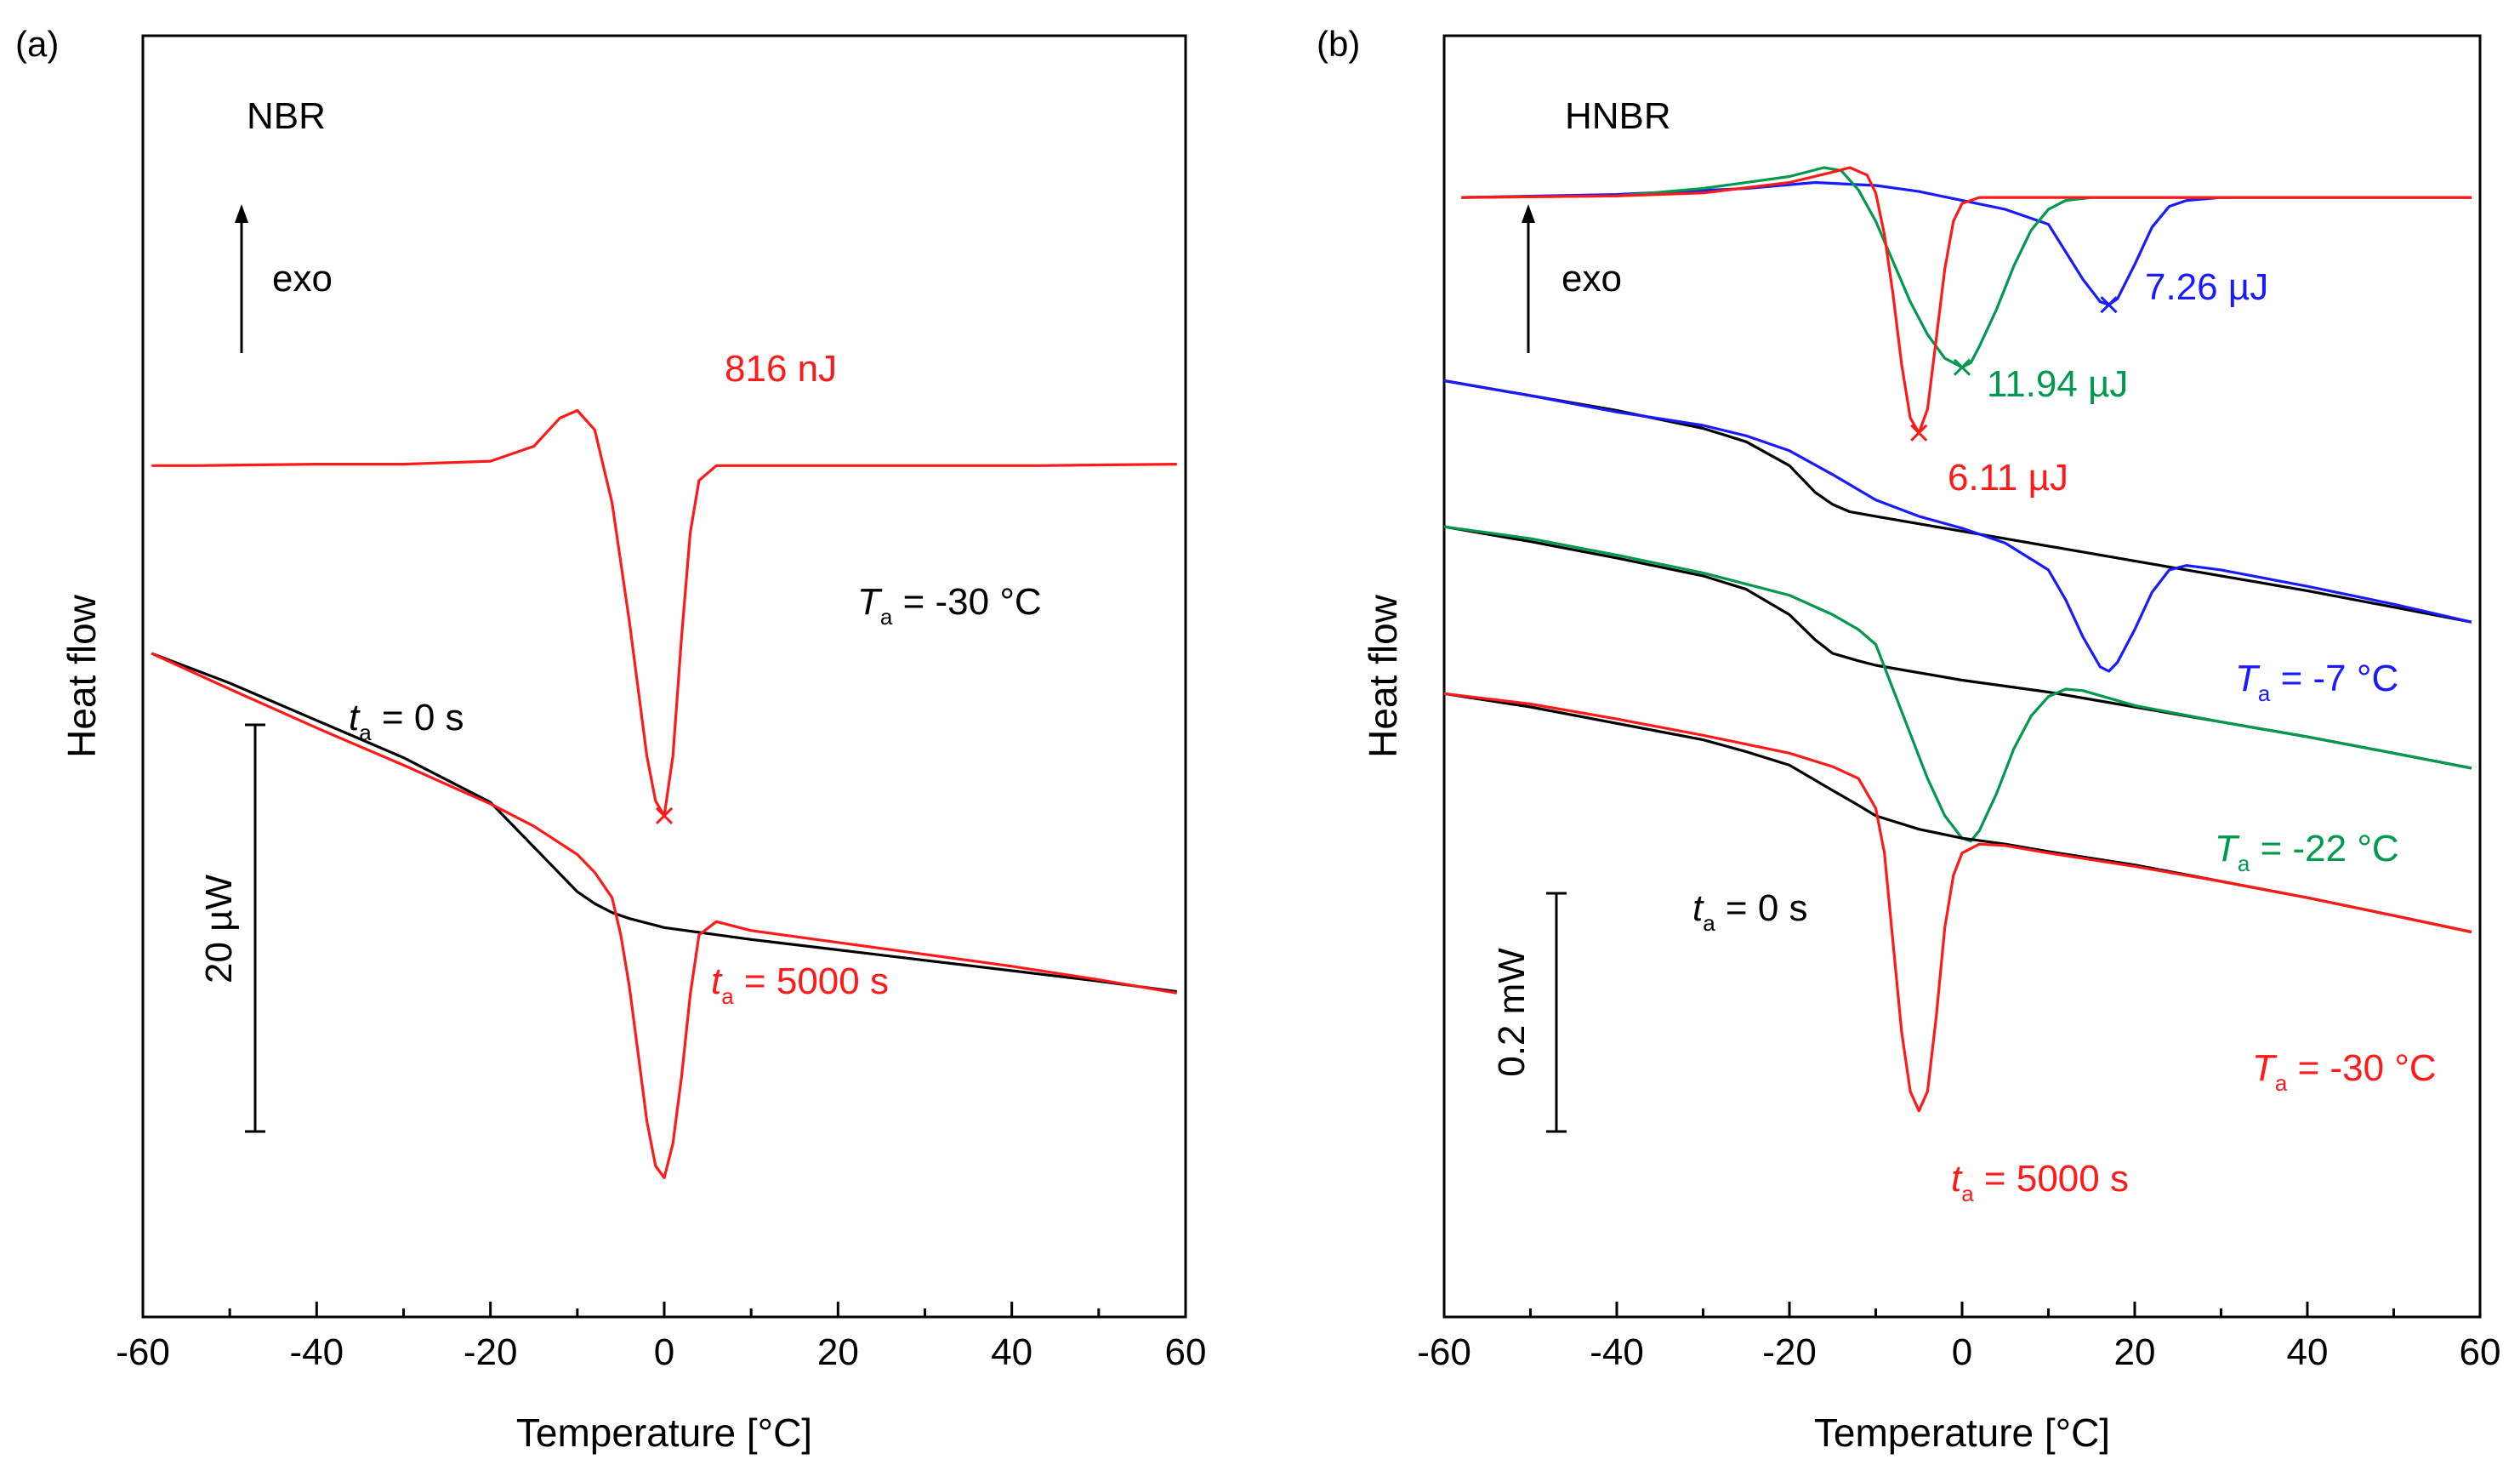  What do you see at coordinates (491, 1352) in the screenshot?
I see `panel-a-x-tick-label: -20` at bounding box center [491, 1352].